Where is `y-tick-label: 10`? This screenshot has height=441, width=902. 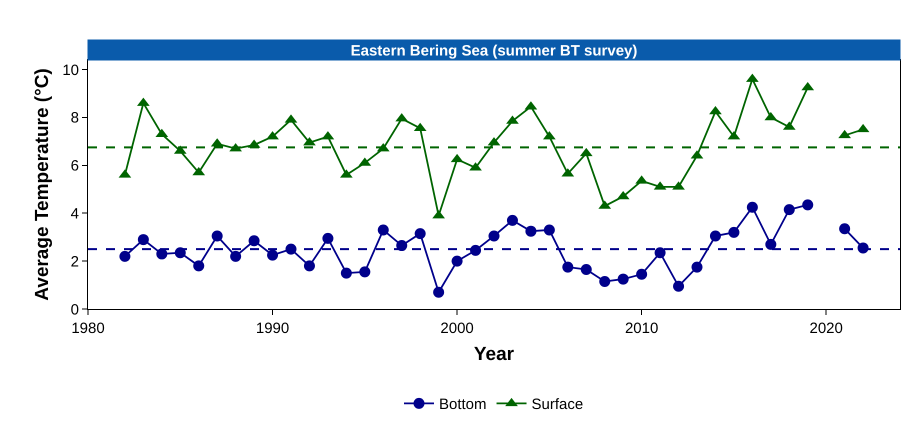 y-tick-label: 10 is located at coordinates (70, 70).